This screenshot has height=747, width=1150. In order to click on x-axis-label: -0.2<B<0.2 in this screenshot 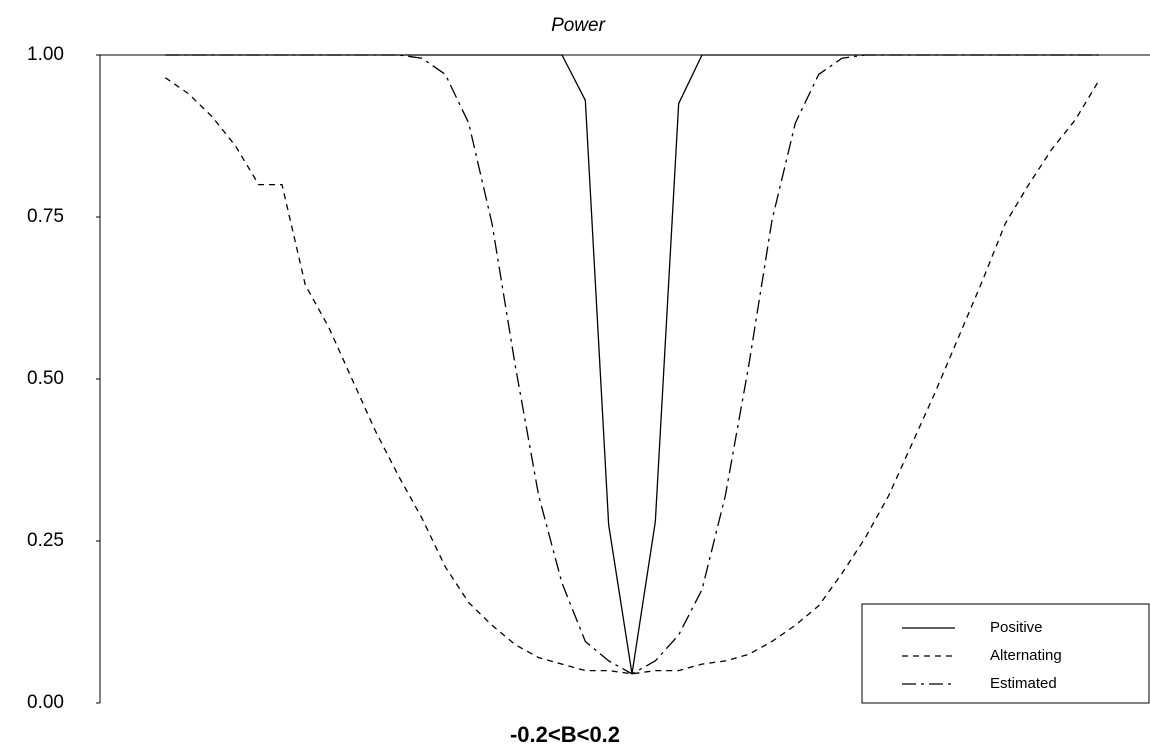, I will do `click(565, 734)`.